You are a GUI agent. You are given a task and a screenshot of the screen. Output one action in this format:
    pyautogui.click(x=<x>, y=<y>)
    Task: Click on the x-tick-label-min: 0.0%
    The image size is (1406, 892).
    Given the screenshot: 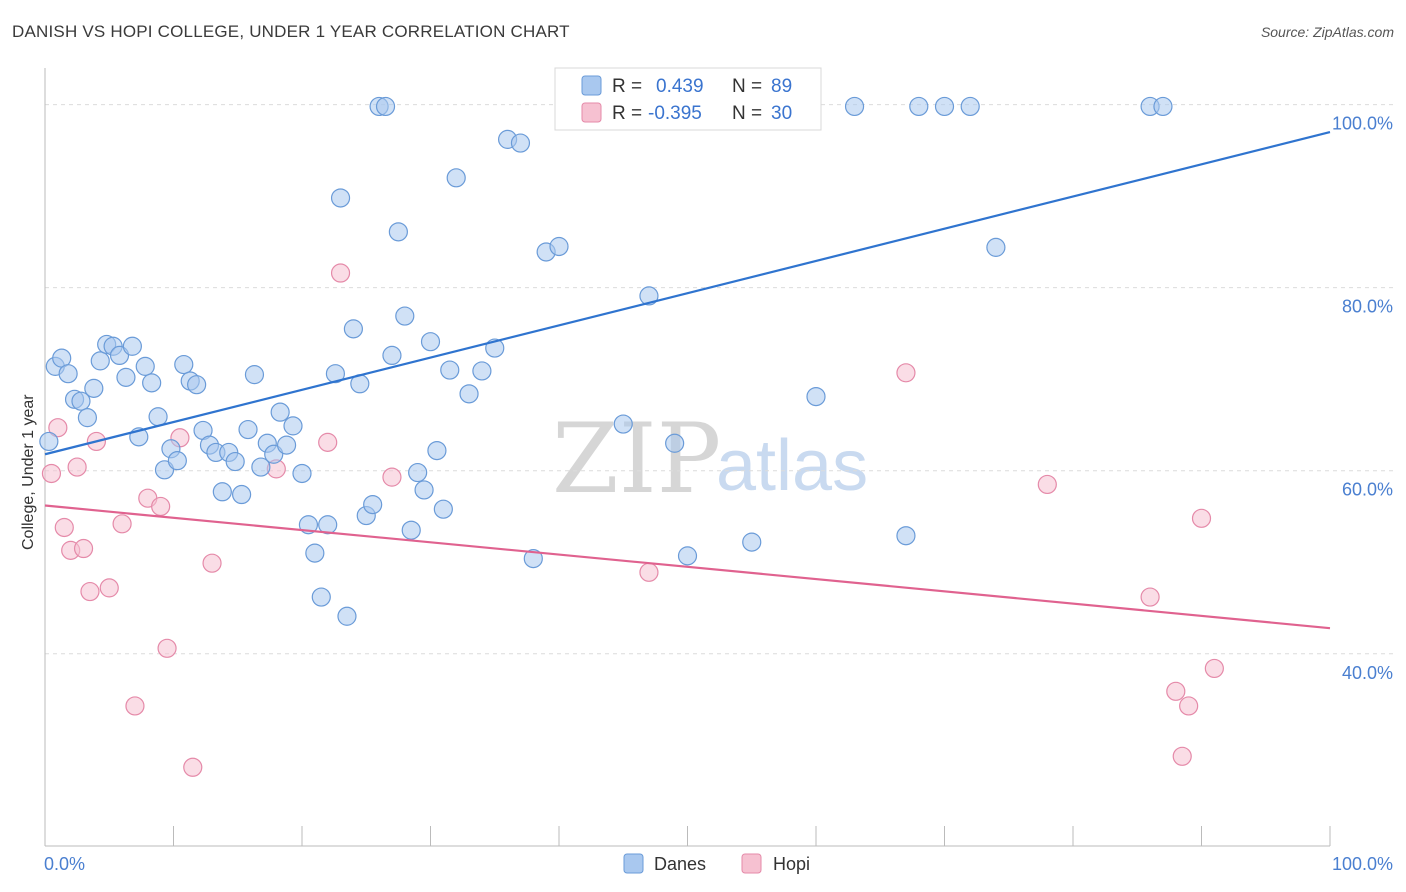 What is the action you would take?
    pyautogui.click(x=64, y=864)
    